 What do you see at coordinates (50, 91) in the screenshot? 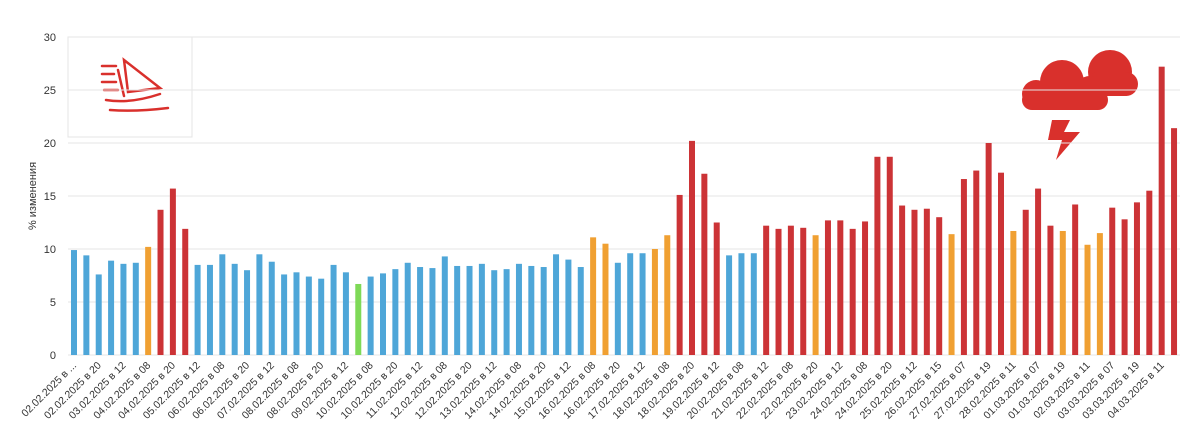
I see `y-tick-label: 25` at bounding box center [50, 91].